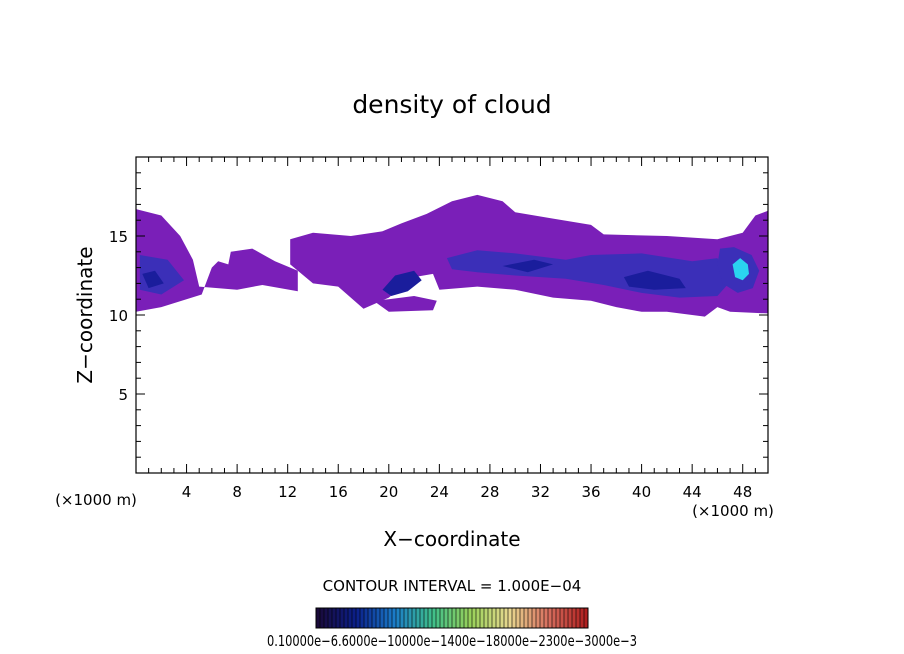 The height and width of the screenshot is (654, 904). What do you see at coordinates (439, 492) in the screenshot?
I see `x-tick-label: 24` at bounding box center [439, 492].